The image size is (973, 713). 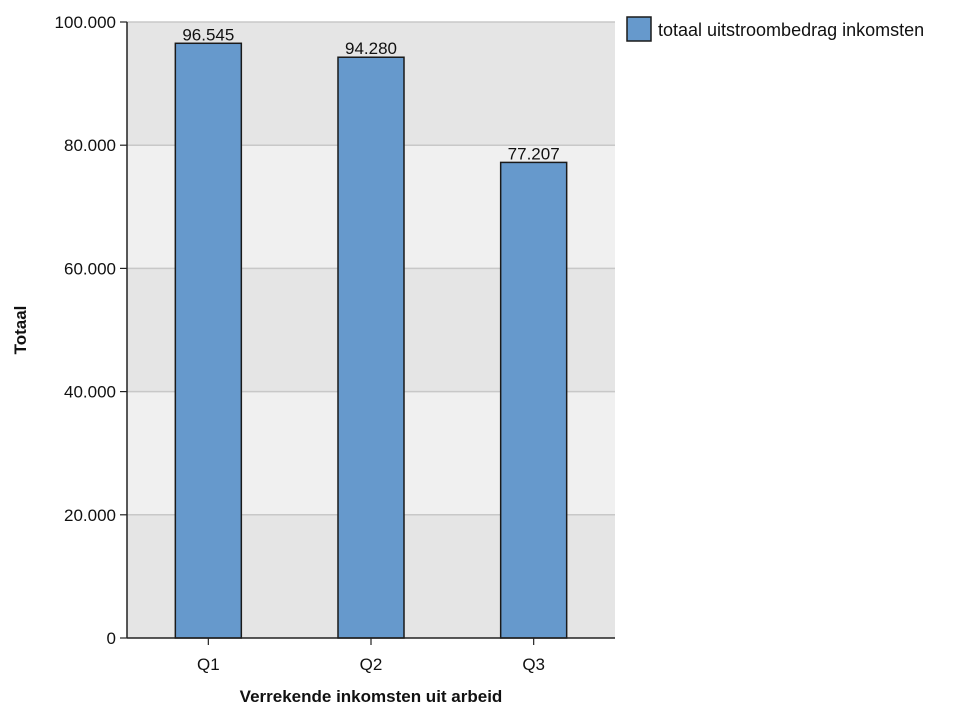 What do you see at coordinates (90, 268) in the screenshot?
I see `y-tick-label: 60.000` at bounding box center [90, 268].